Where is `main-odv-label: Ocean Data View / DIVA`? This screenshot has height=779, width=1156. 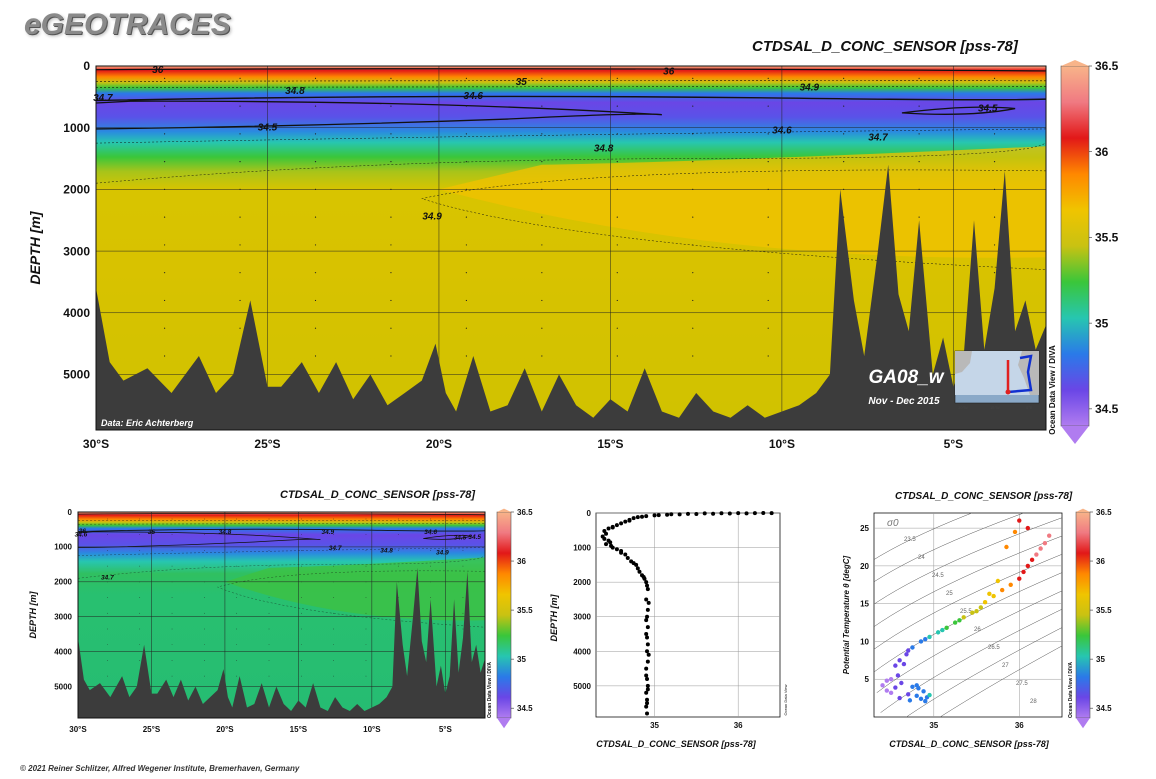
main-odv-label: Ocean Data View / DIVA is located at coordinates (1052, 390).